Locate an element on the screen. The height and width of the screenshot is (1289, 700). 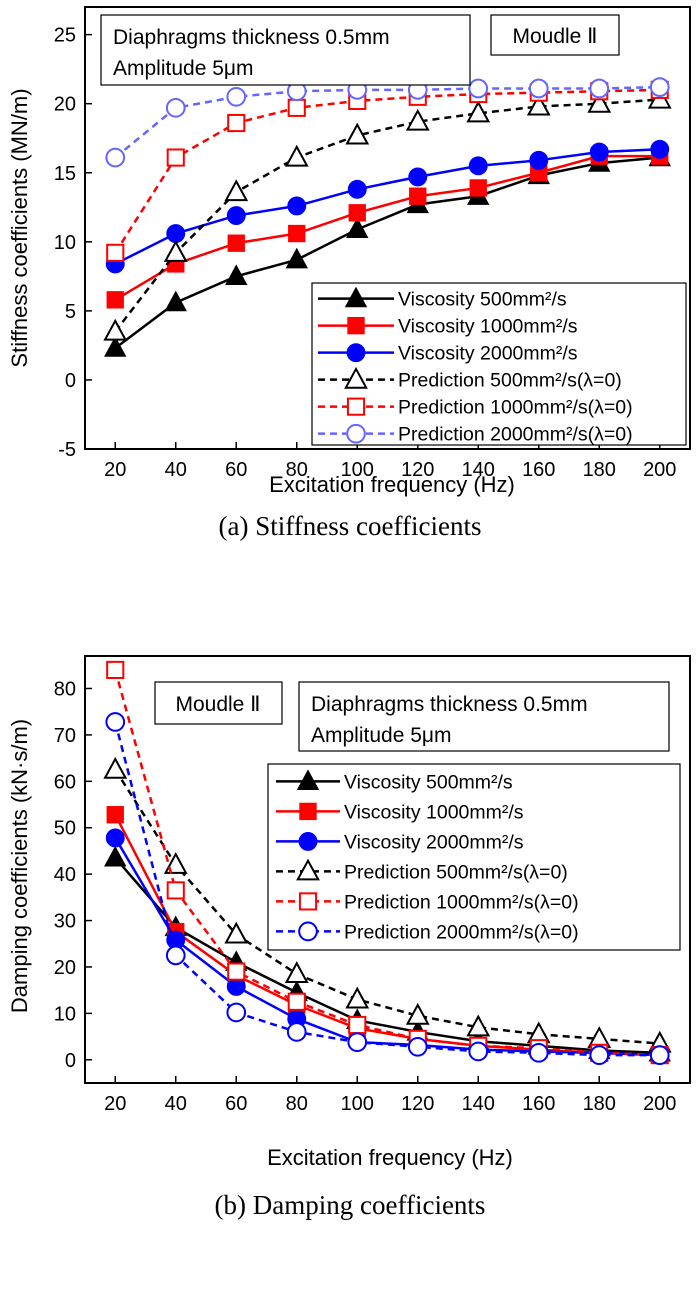
panel-b-x-tick-label: 60 is located at coordinates (236, 1104).